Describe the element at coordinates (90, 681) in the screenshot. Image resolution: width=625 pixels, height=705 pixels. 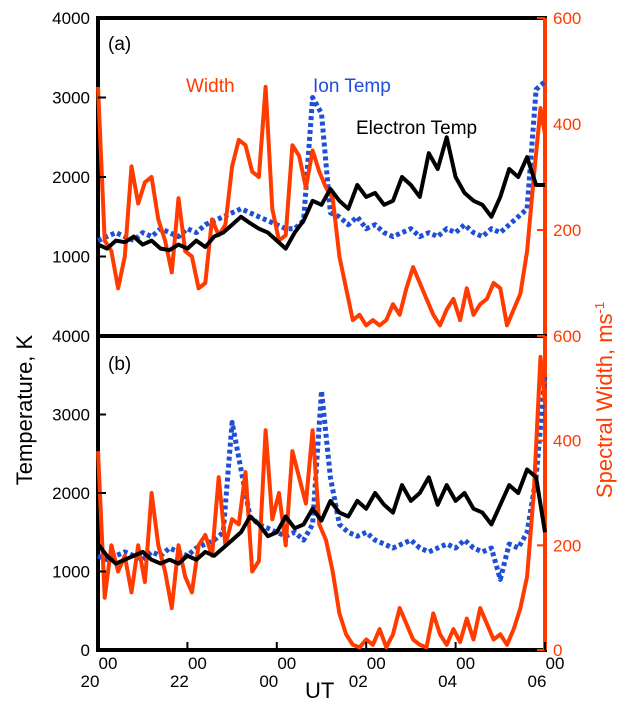
I see `x-tick-label-0: 20` at that location.